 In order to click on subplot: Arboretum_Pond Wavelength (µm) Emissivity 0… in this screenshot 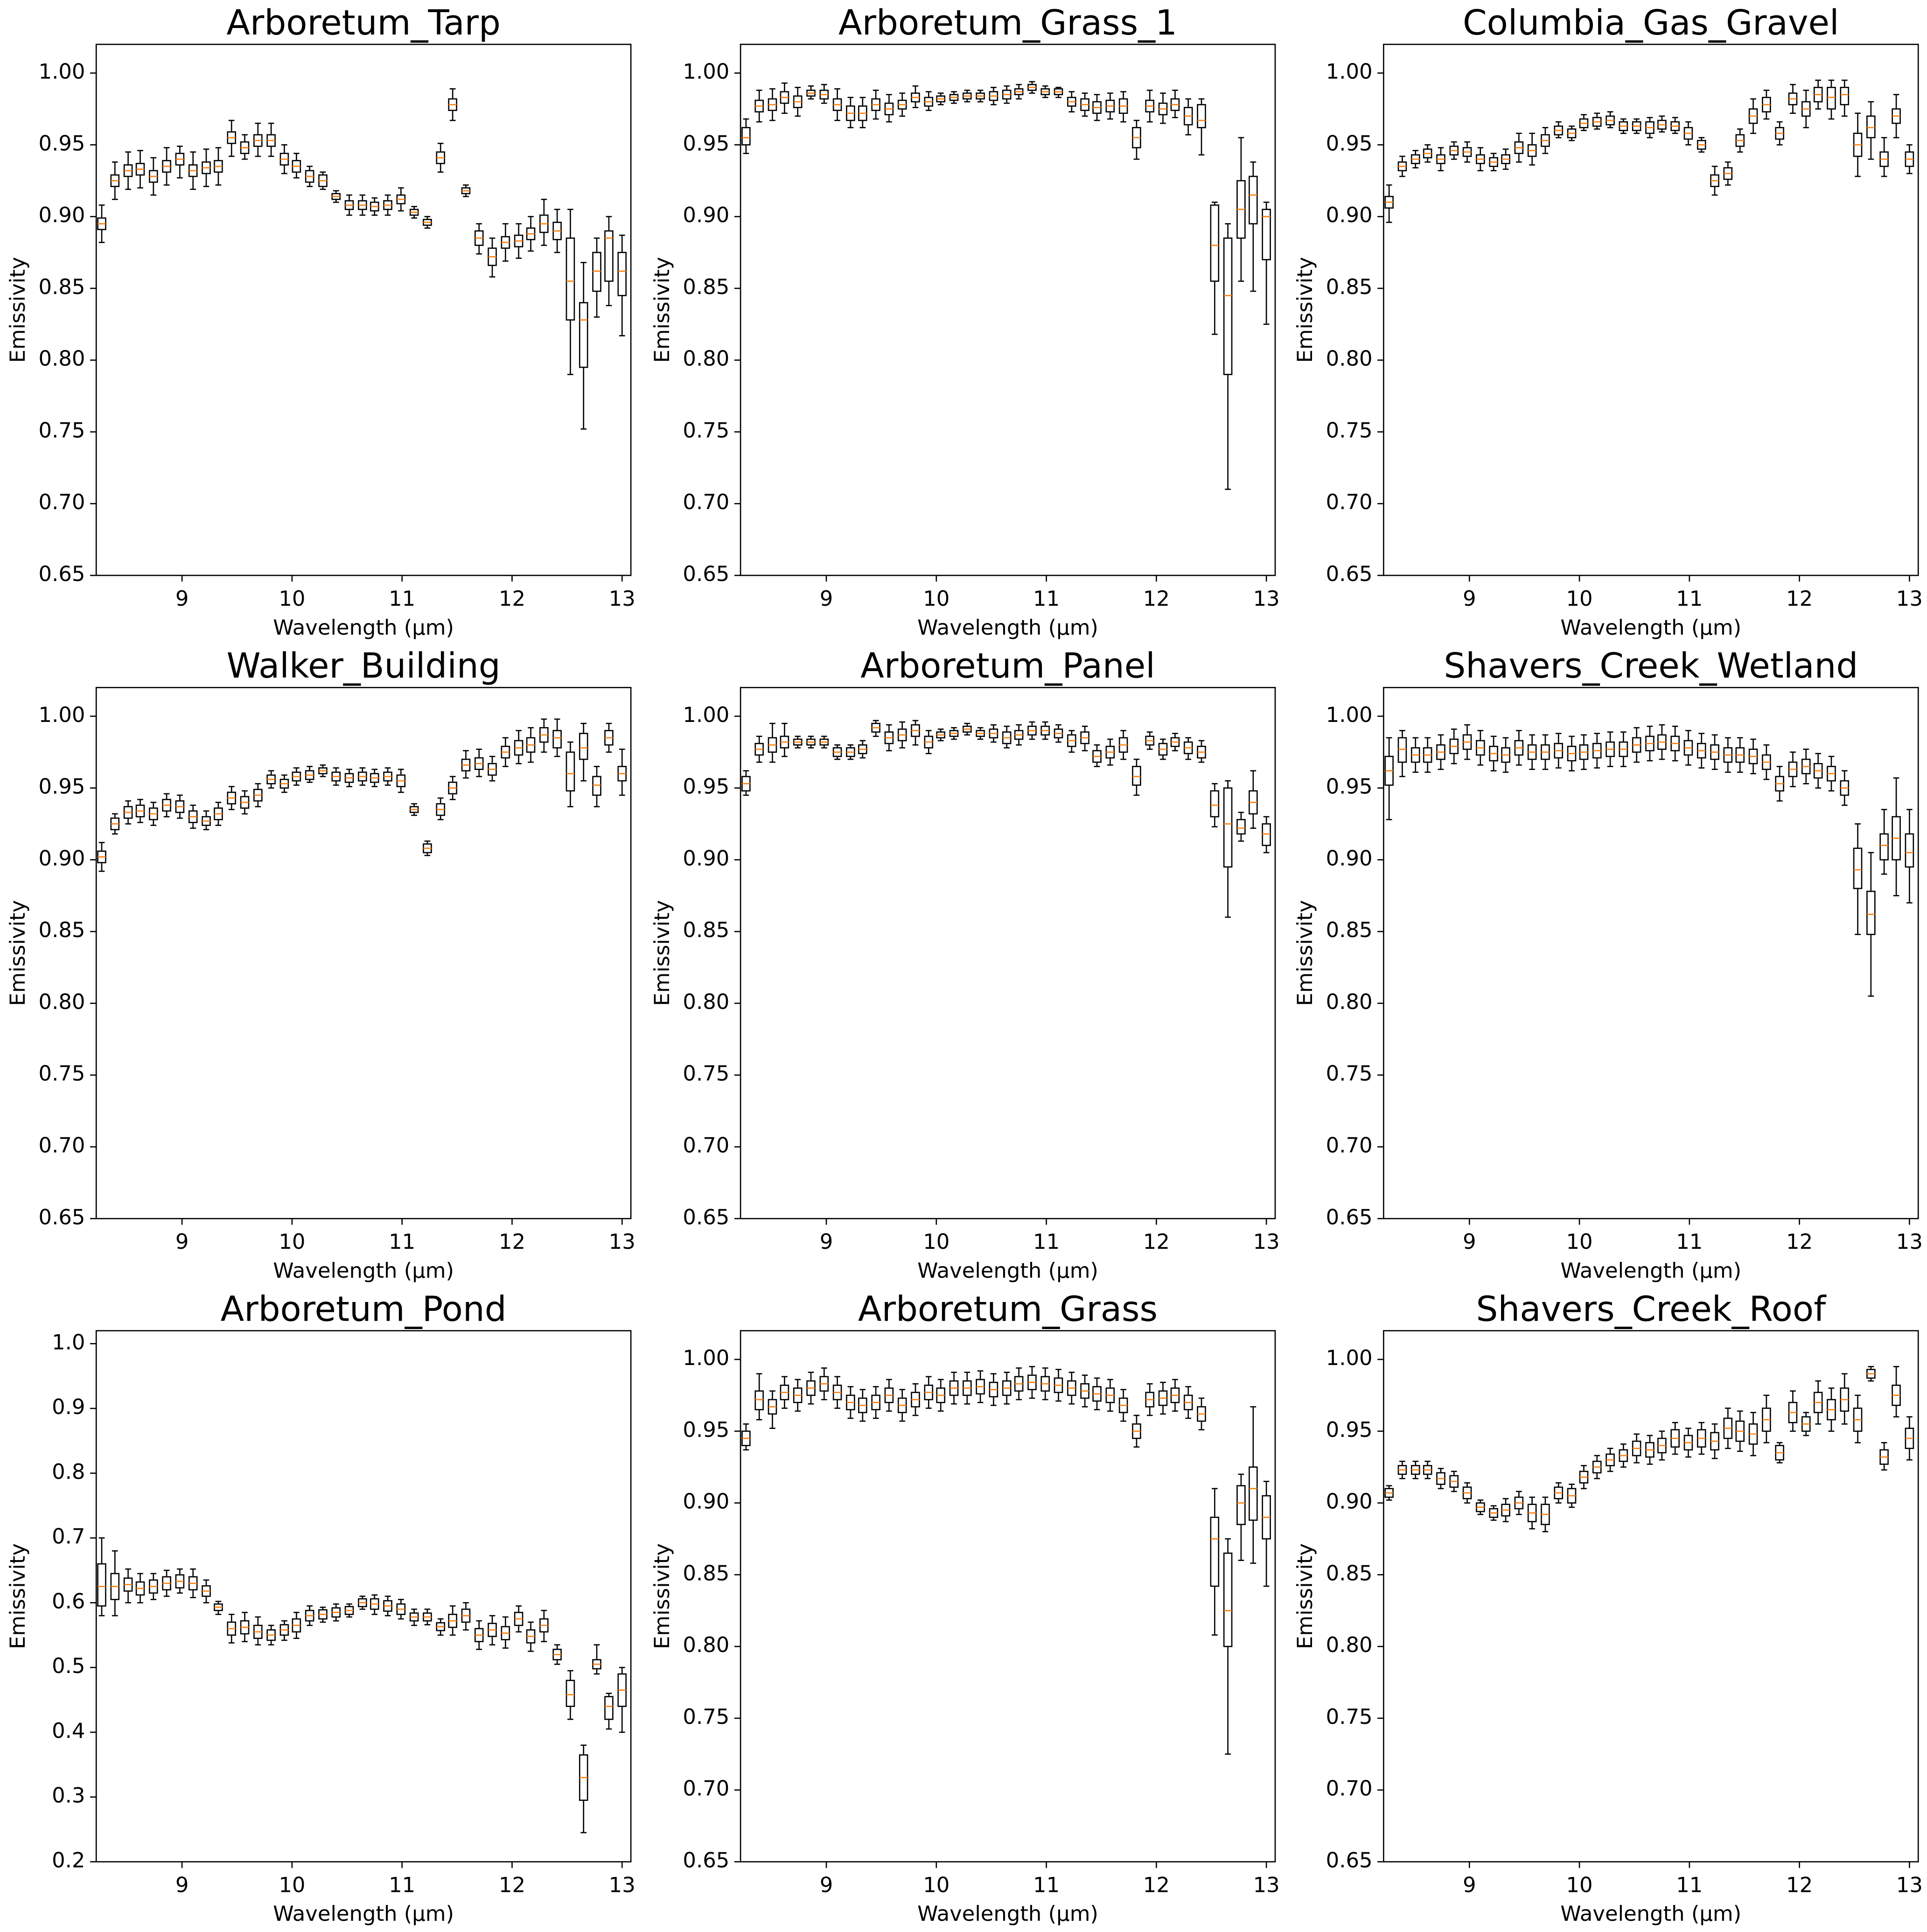, I will do `click(320, 1607)`.